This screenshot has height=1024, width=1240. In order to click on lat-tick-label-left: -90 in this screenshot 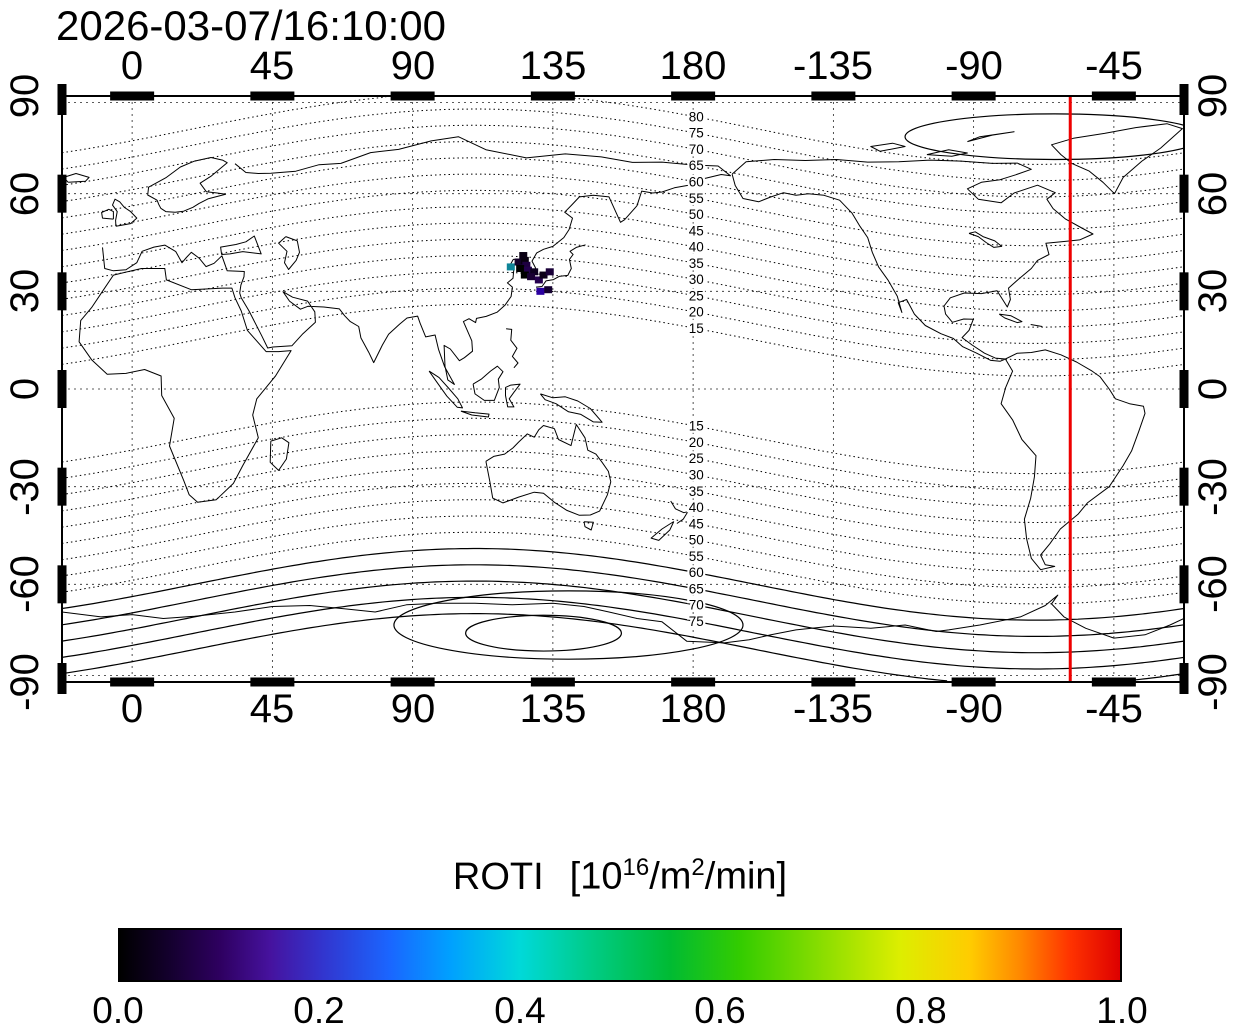, I will do `click(25, 682)`.